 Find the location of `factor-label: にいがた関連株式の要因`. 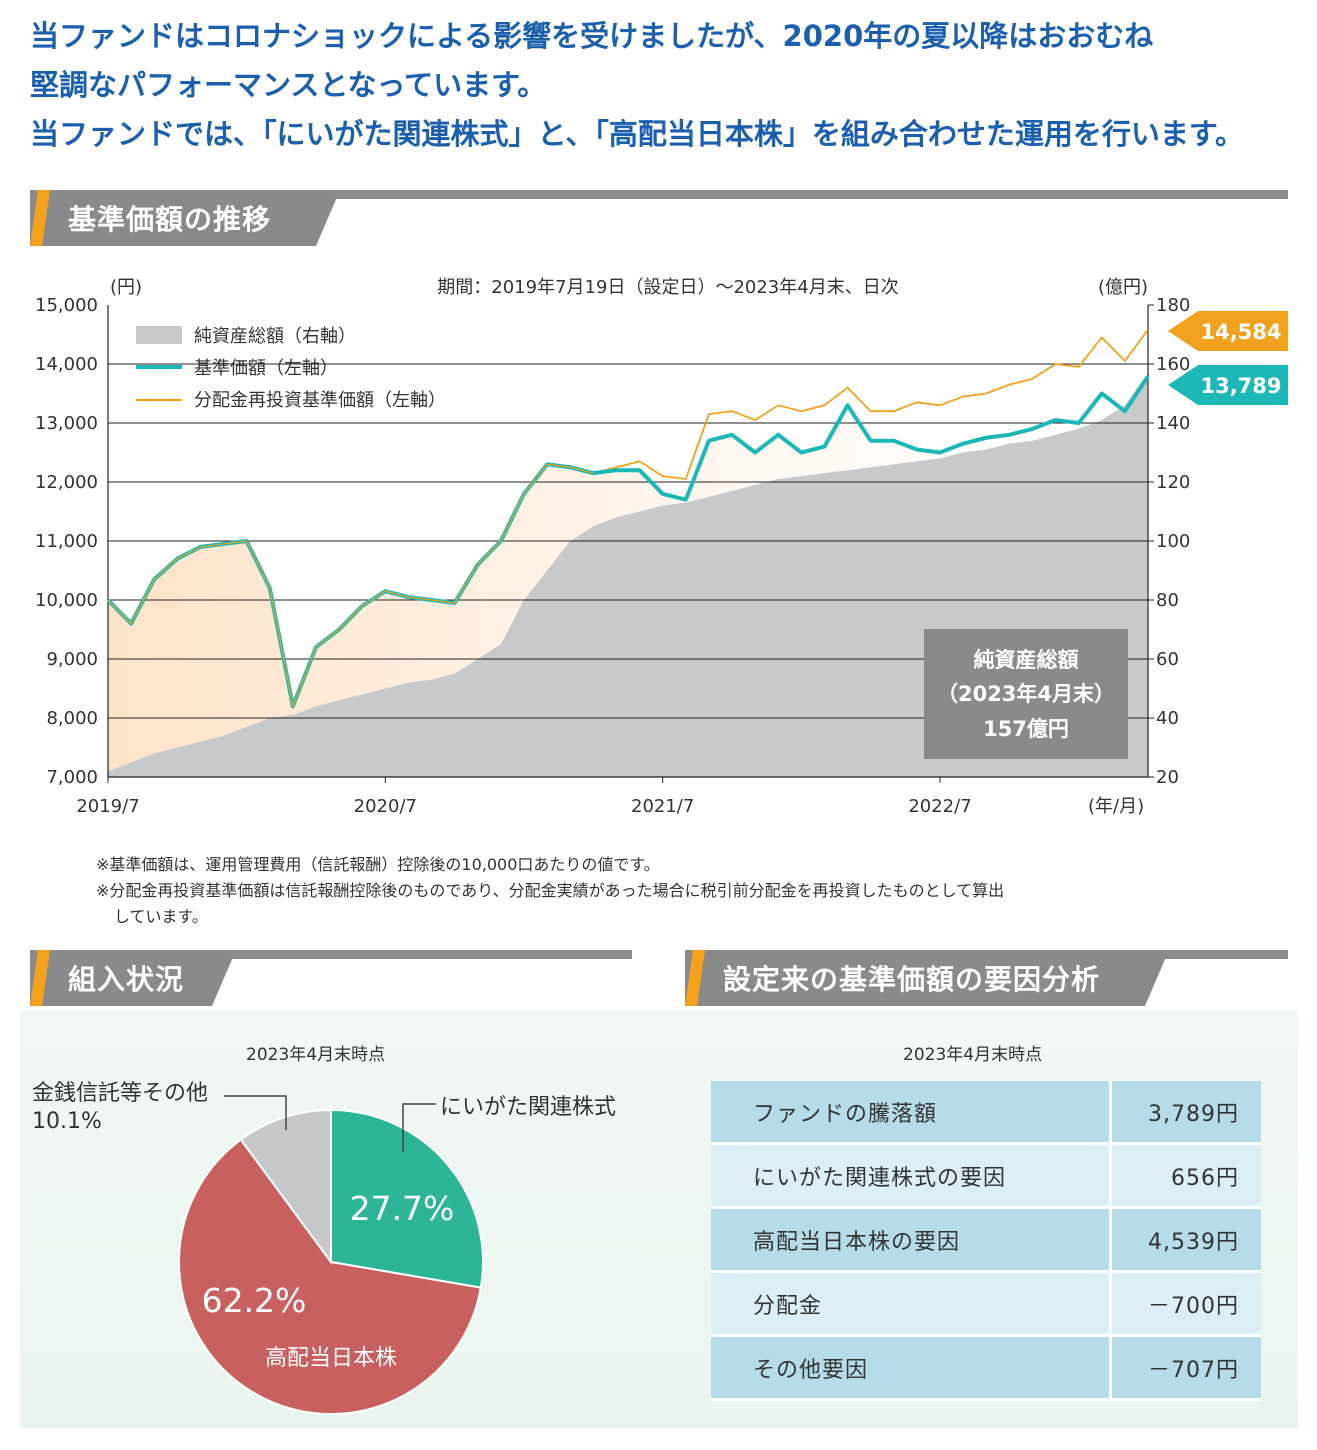

factor-label: にいがた関連株式の要因 is located at coordinates (911, 1176).